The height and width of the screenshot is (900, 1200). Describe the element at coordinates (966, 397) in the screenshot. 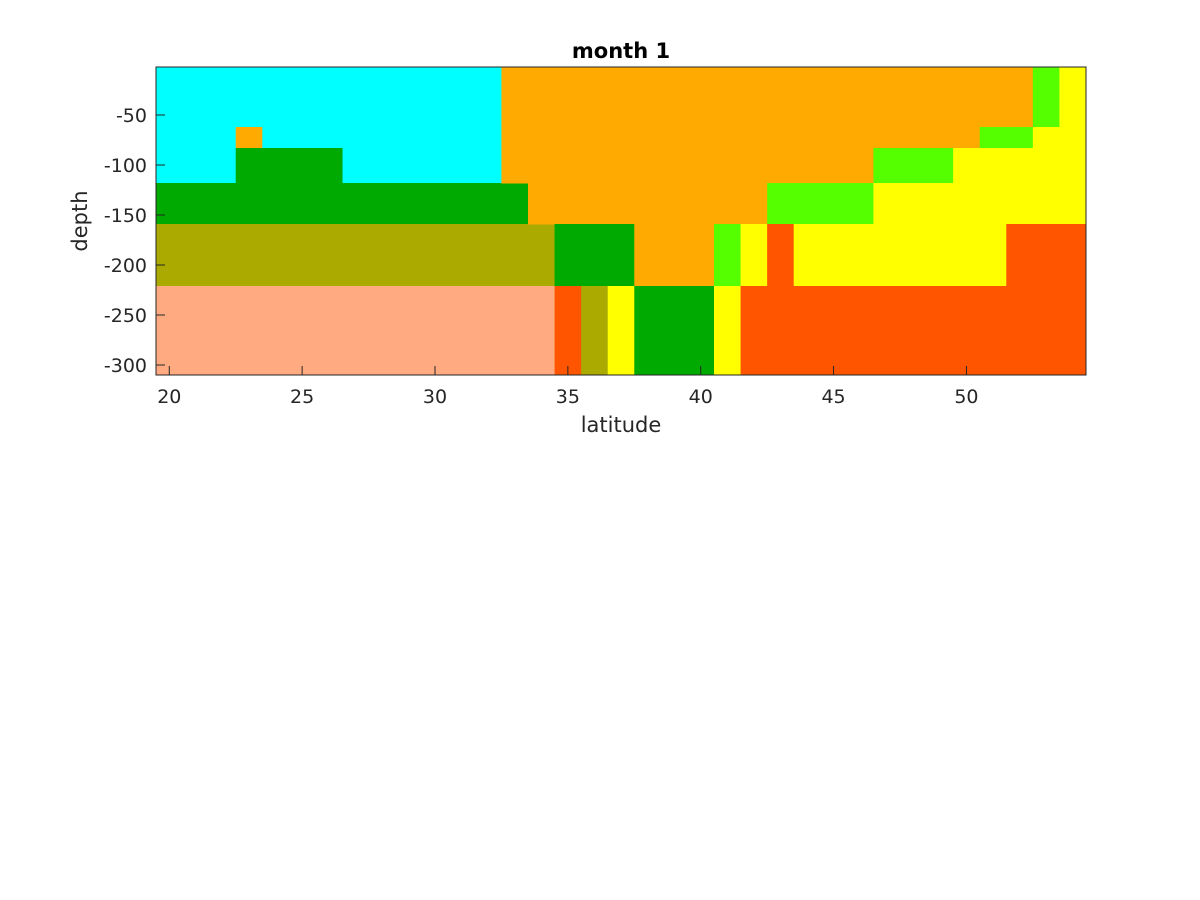

I see `x-tick-label: 50` at that location.